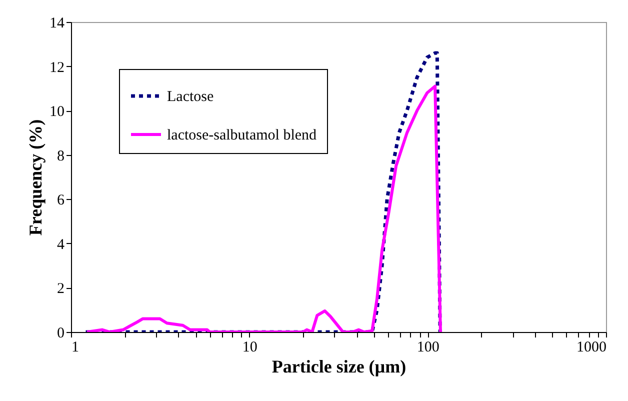 This screenshot has height=401, width=628. Describe the element at coordinates (339, 366) in the screenshot. I see `x-axis-title: Particle size (µm)` at that location.